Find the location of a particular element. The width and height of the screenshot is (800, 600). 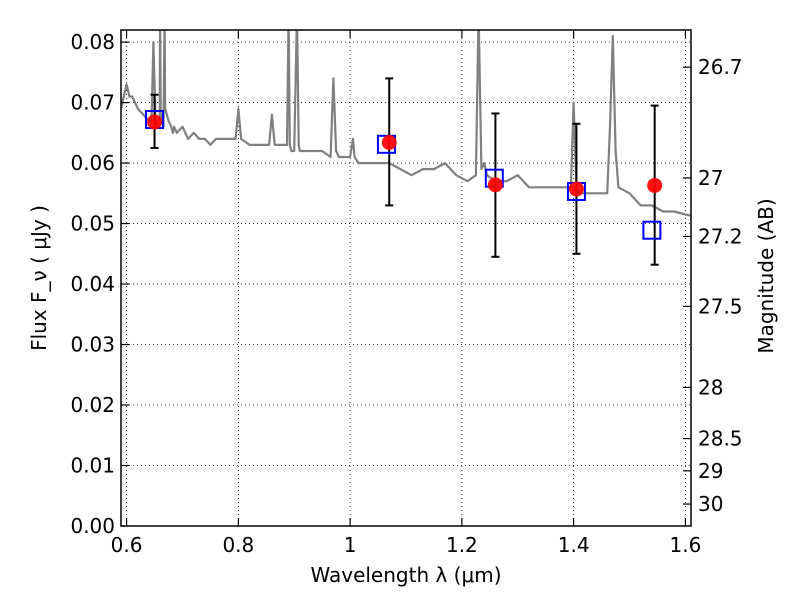

y-tick-label: 0.02 is located at coordinates (92, 405).